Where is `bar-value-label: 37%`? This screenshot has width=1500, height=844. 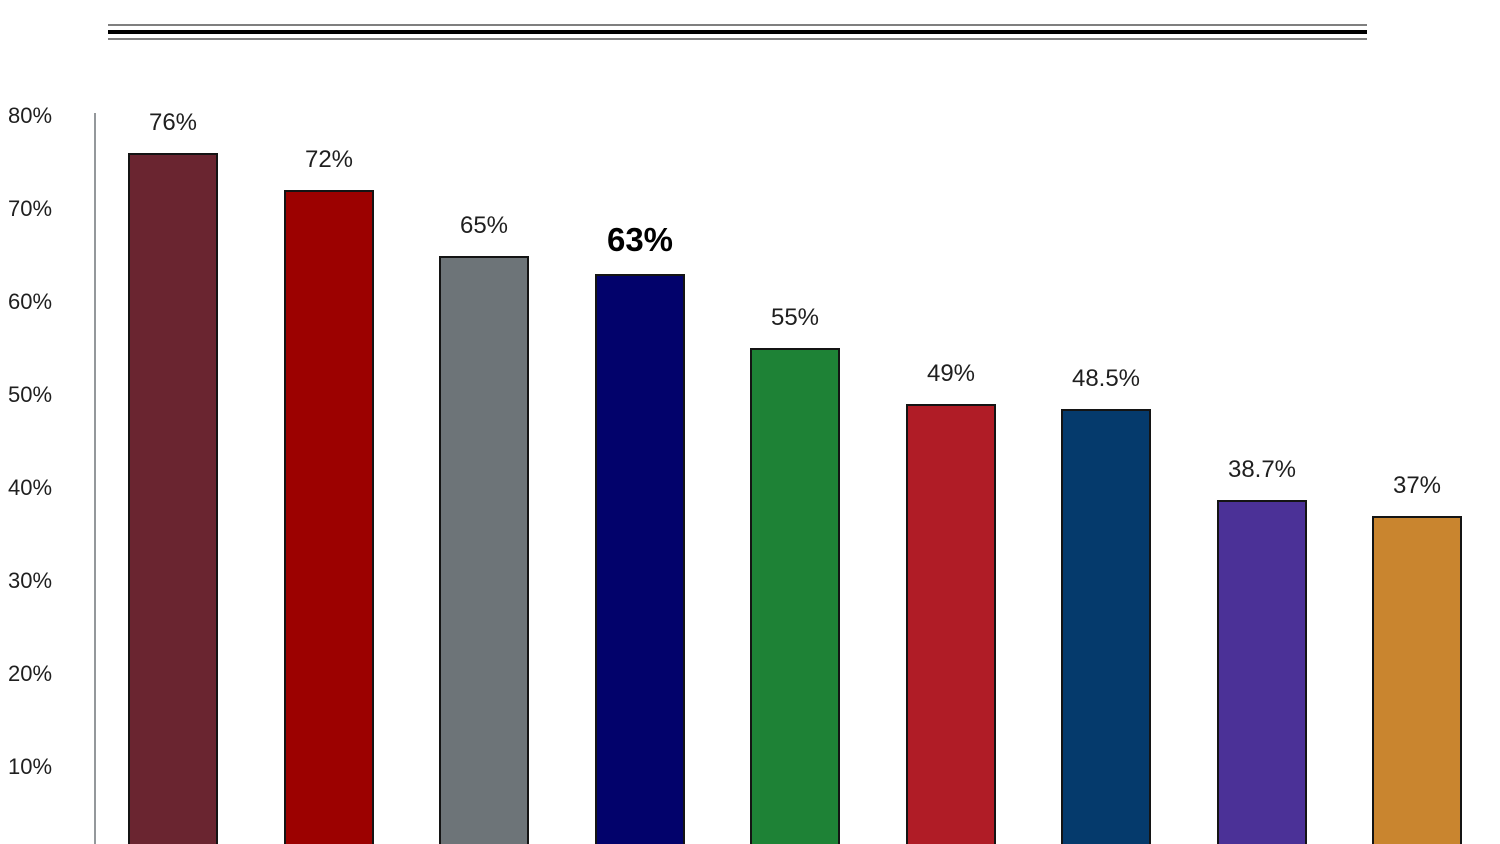
bar-value-label: 37% is located at coordinates (1417, 485).